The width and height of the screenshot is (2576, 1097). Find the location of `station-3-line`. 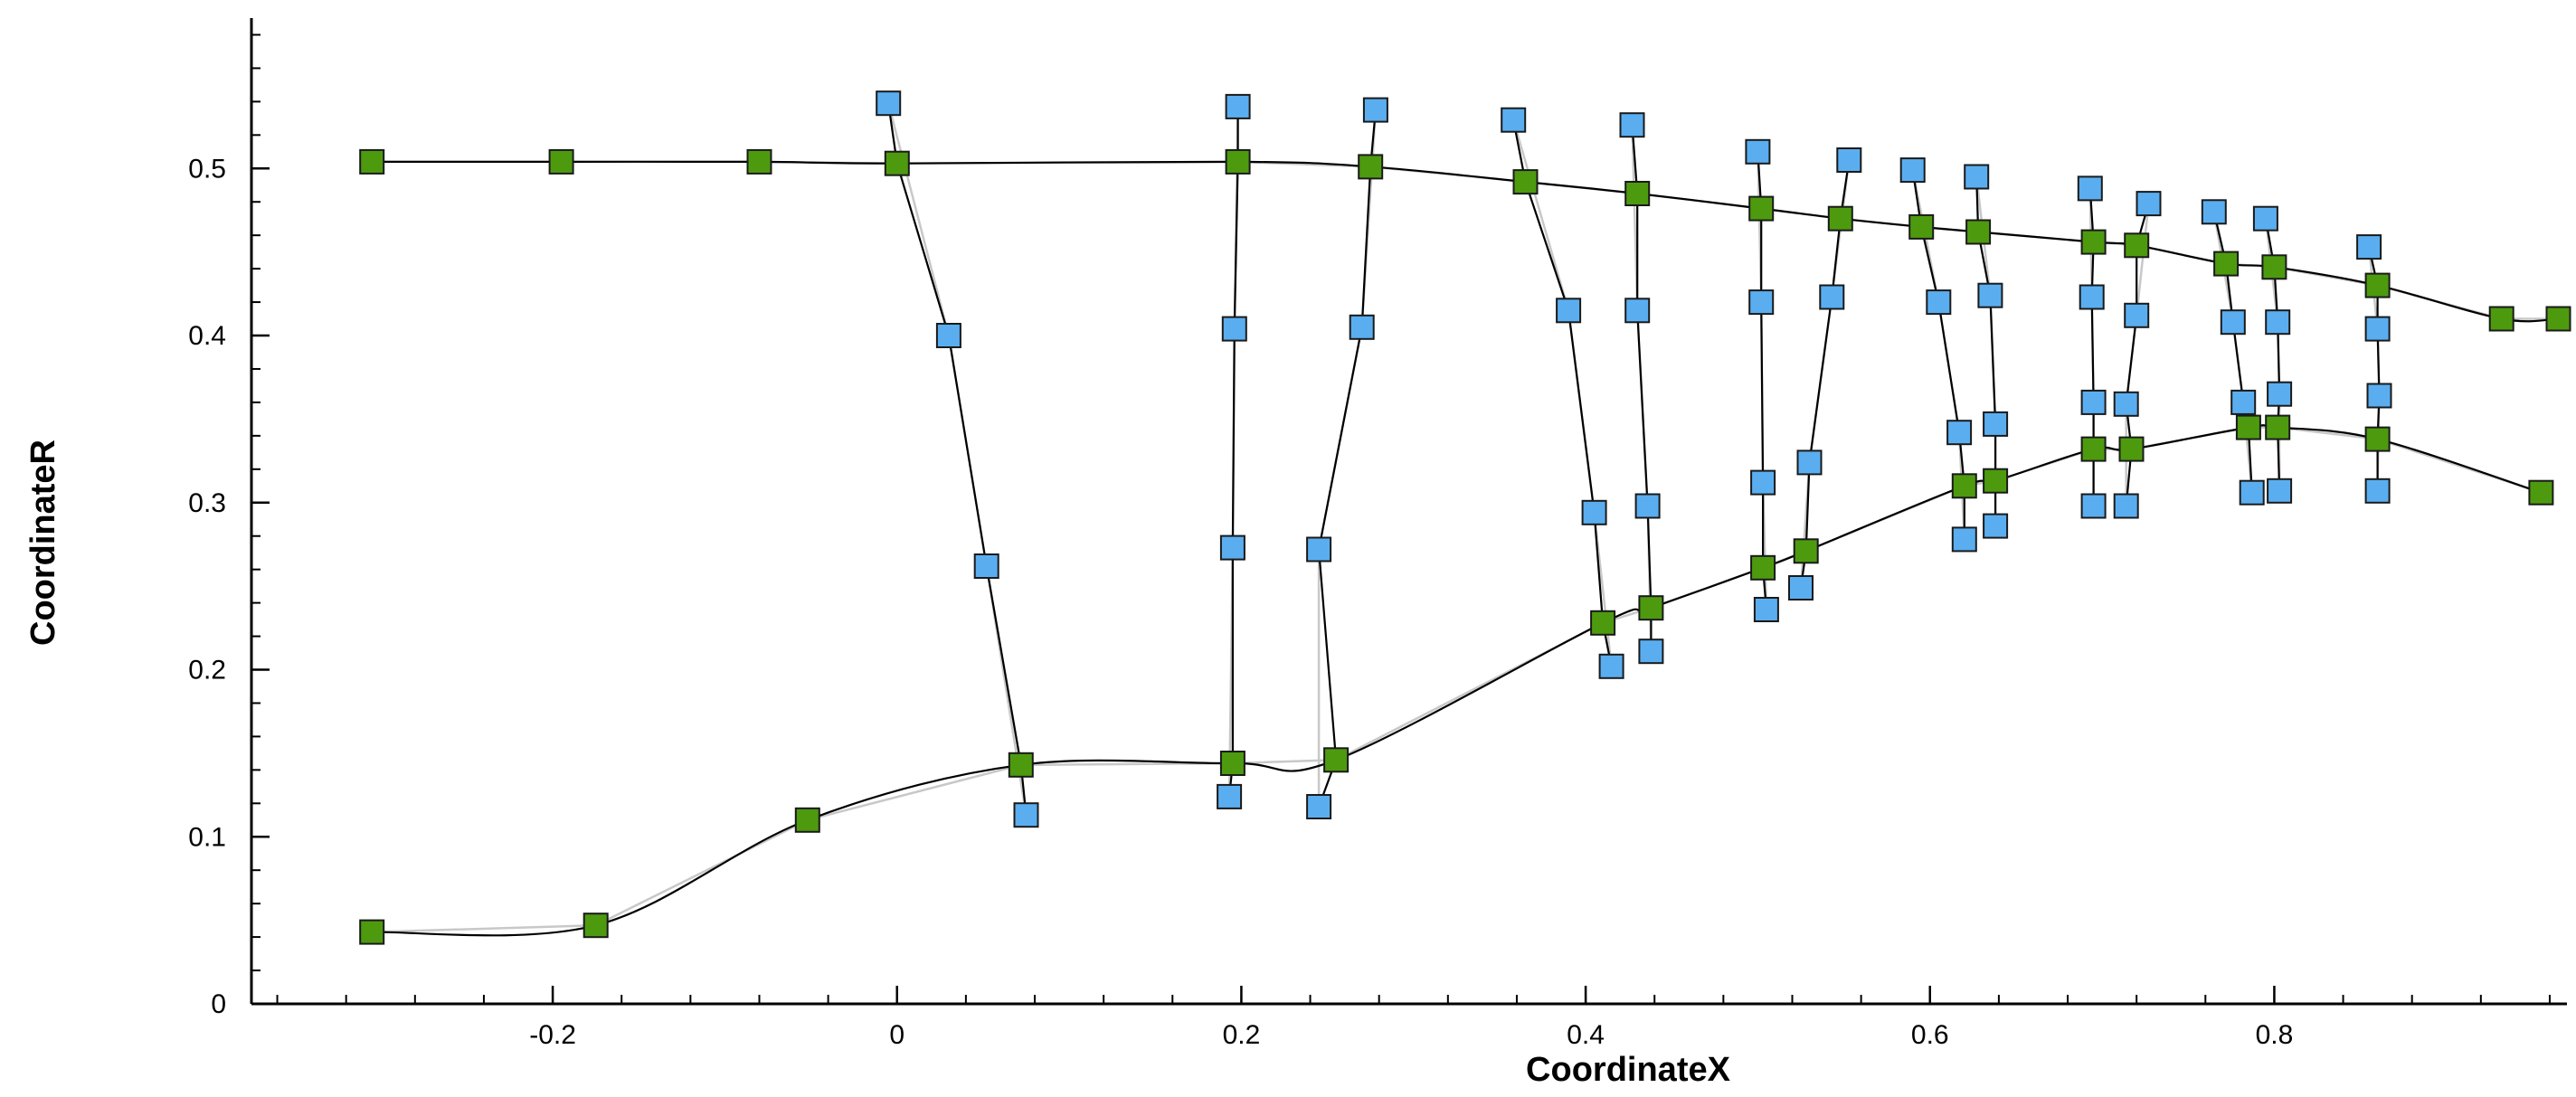

station-3-line is located at coordinates (1347, 459).